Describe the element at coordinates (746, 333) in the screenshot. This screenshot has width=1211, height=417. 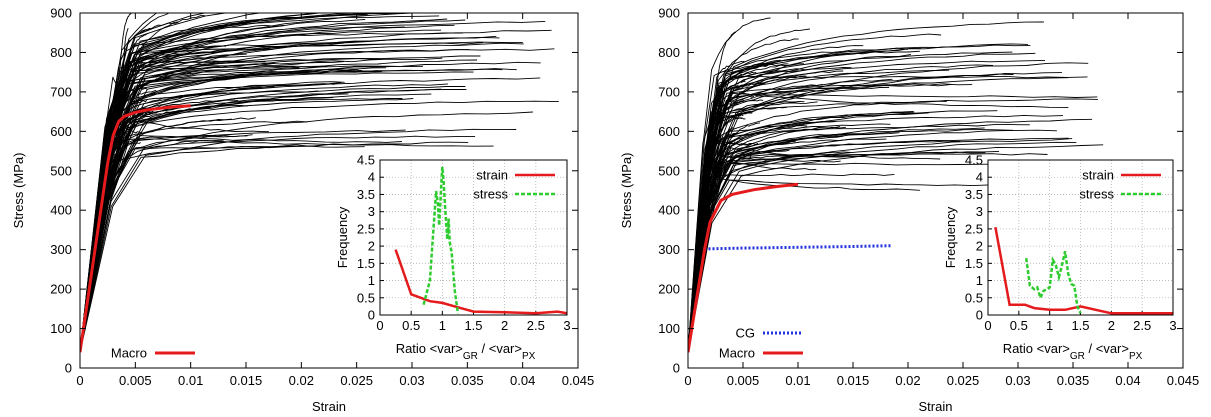
I see `legend-label-cg: CG` at that location.